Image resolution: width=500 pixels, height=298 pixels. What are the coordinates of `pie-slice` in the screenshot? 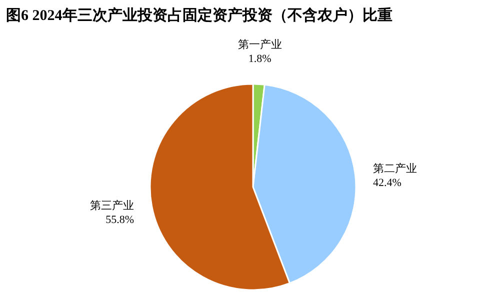 It's located at (304, 184).